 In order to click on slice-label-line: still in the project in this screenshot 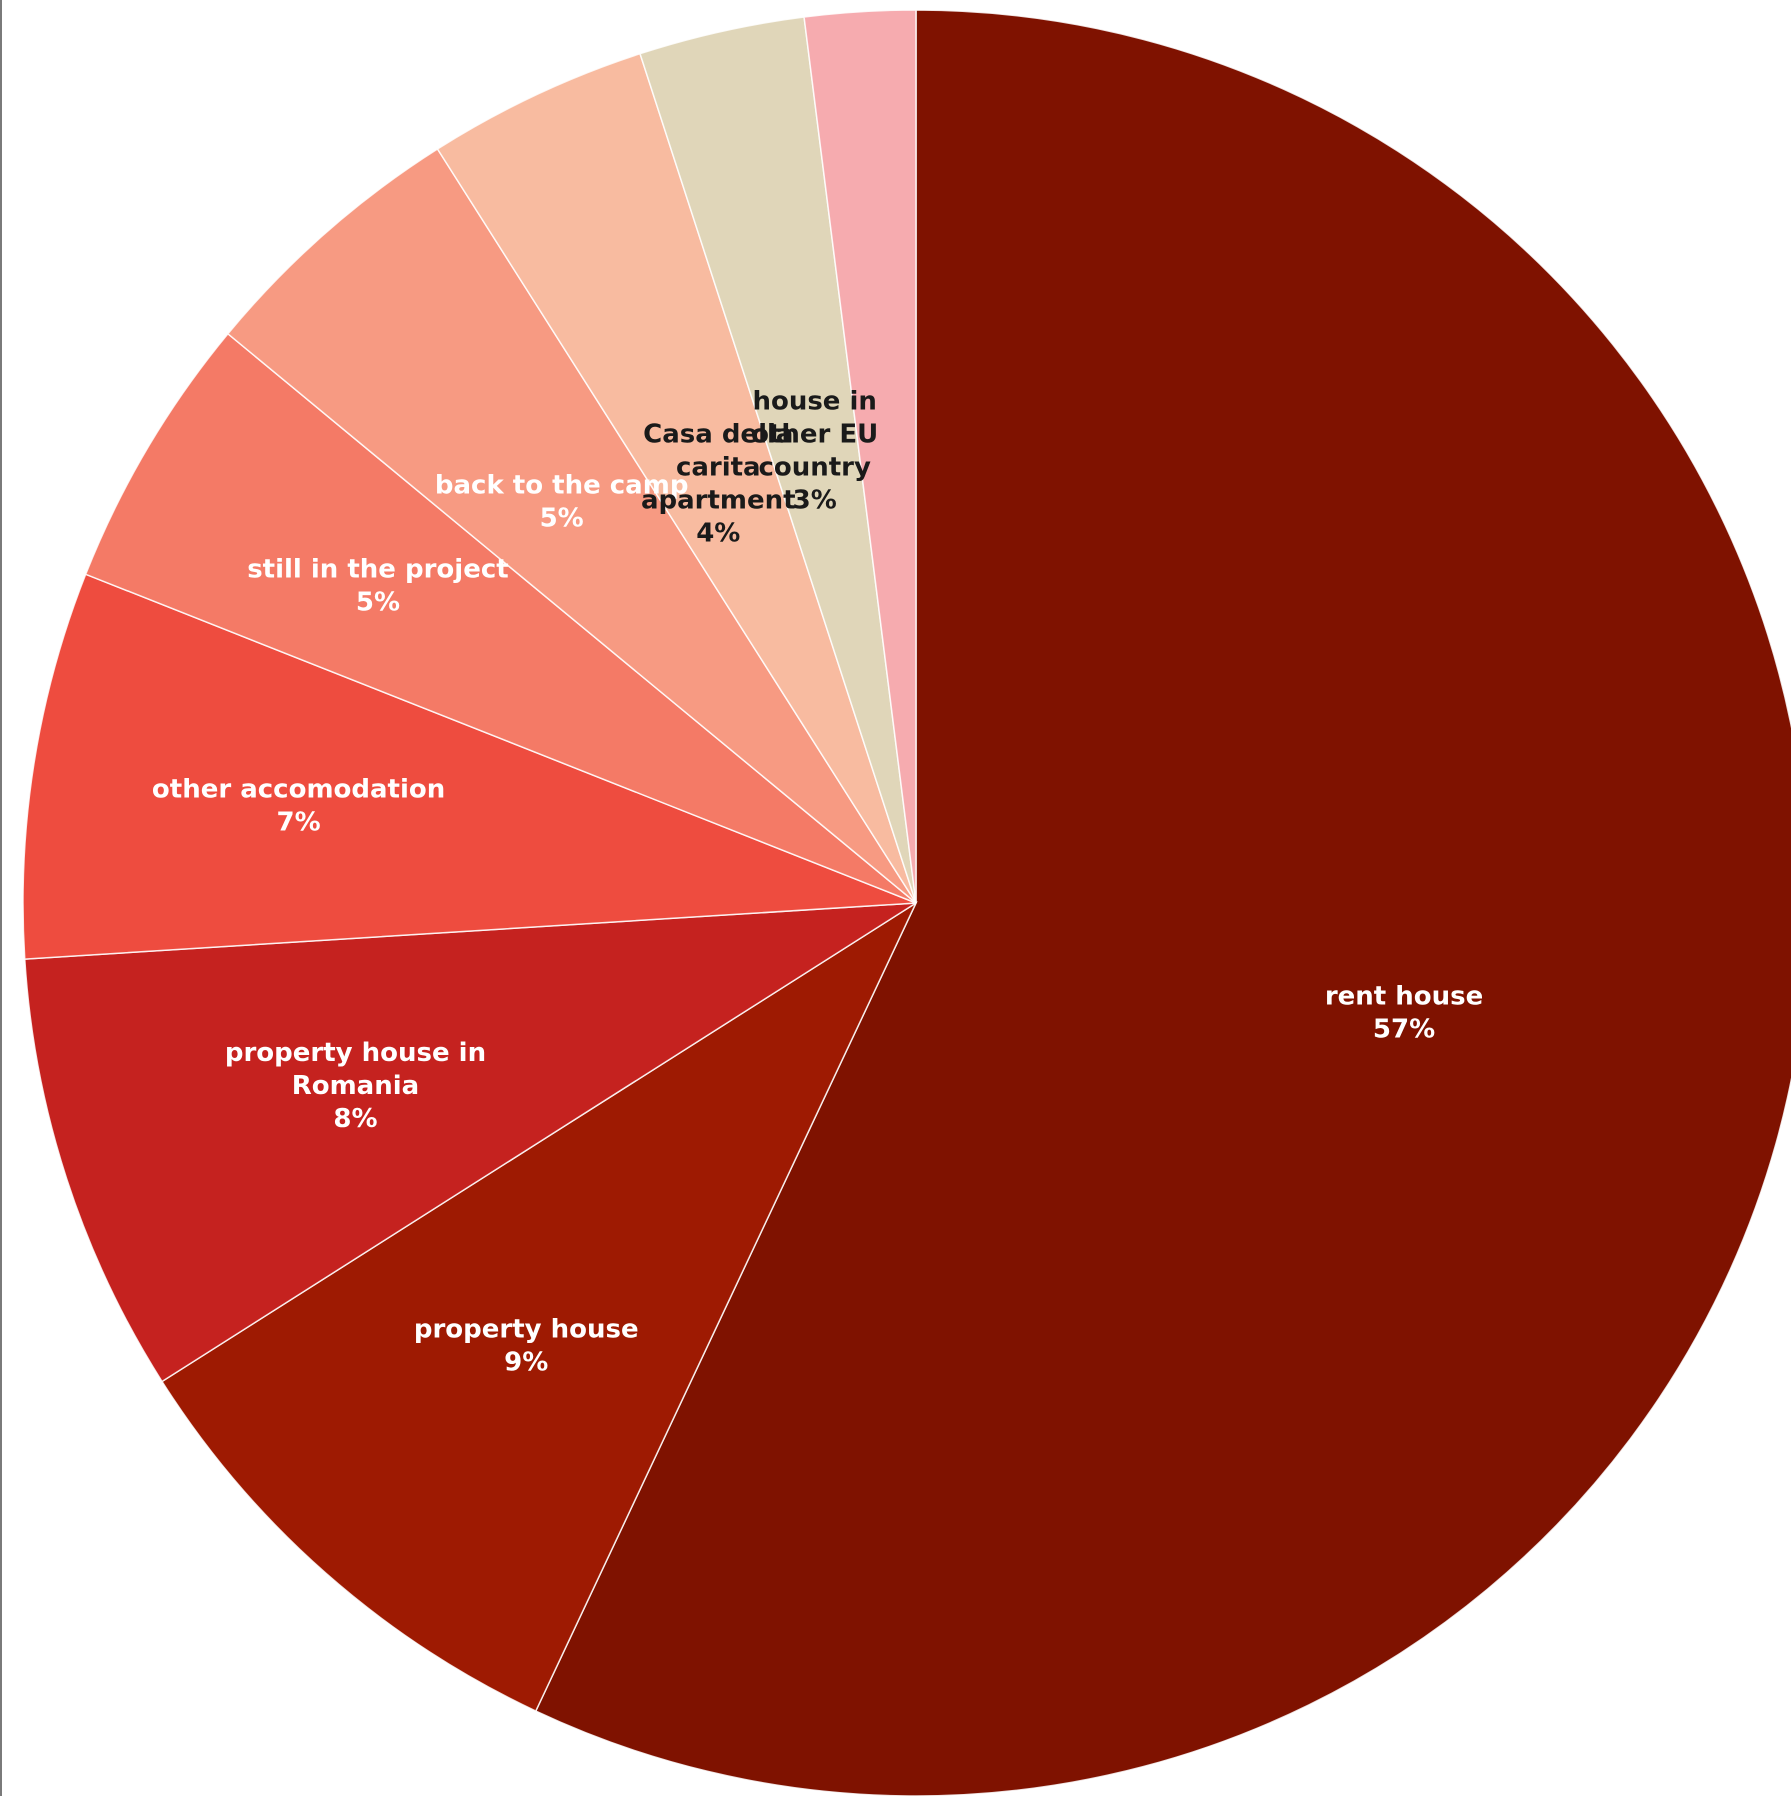, I will do `click(377, 569)`.